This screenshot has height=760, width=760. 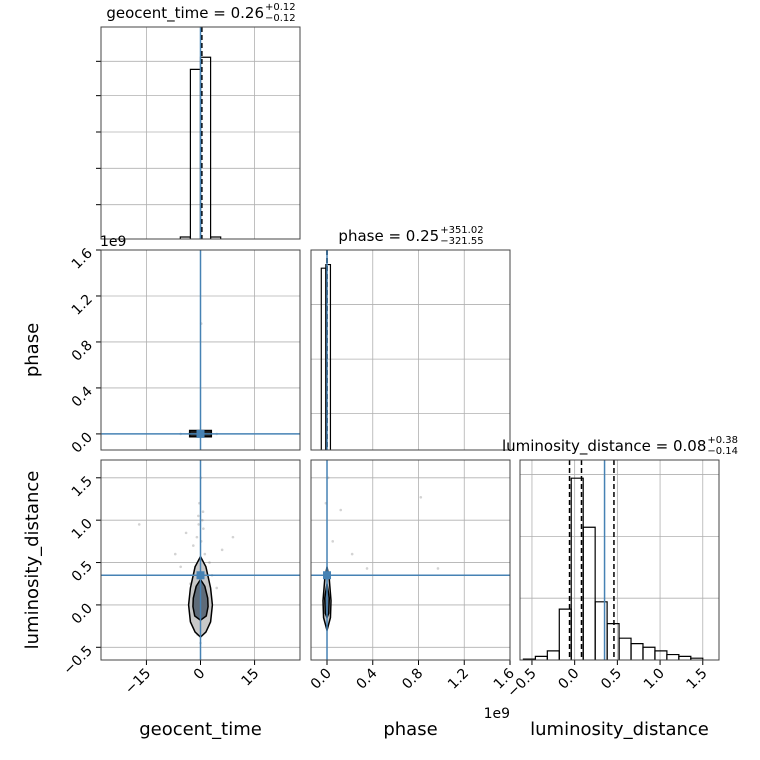 What do you see at coordinates (461, 230) in the screenshot?
I see `title-upper: +351.02` at bounding box center [461, 230].